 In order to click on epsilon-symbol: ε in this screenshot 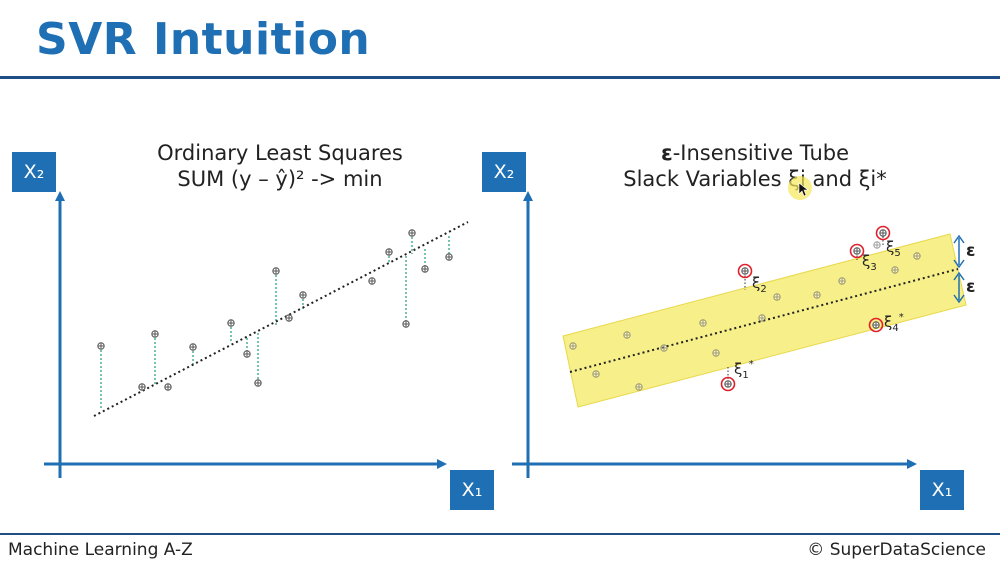, I will do `click(666, 153)`.